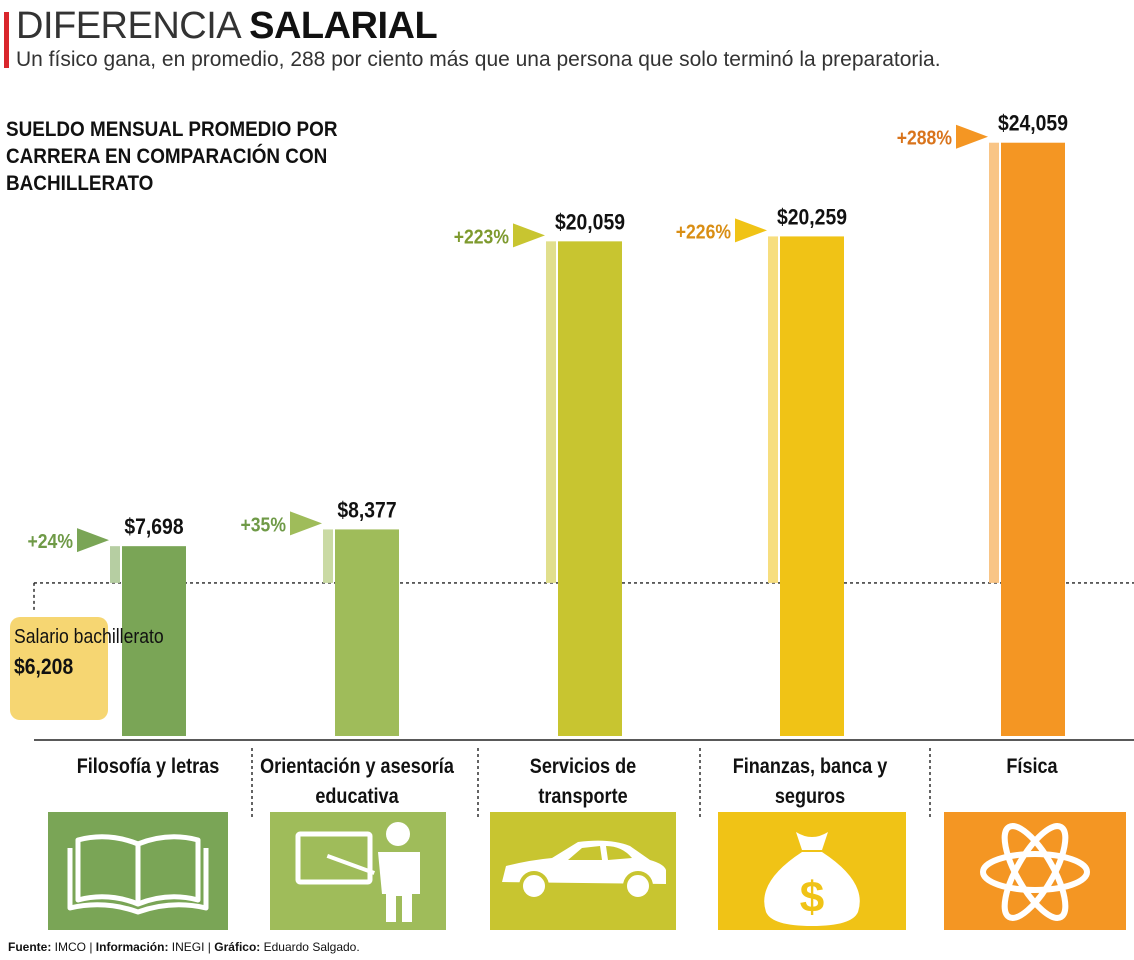 This screenshot has width=1134, height=960. I want to click on atom-icon, so click(1035, 871).